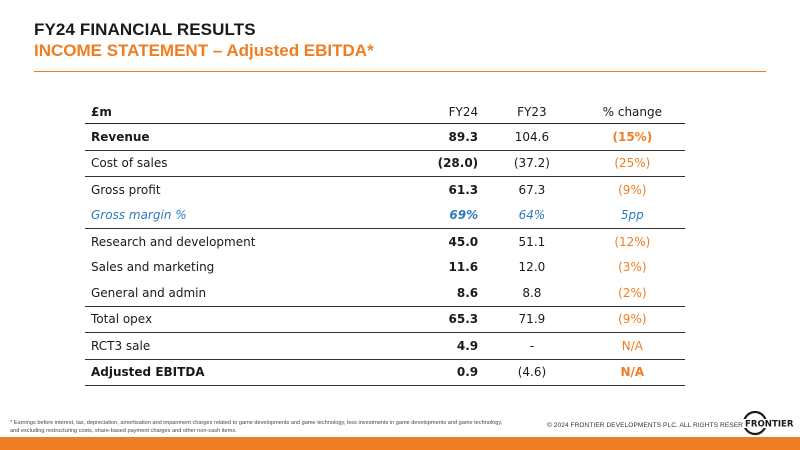 Image resolution: width=800 pixels, height=450 pixels. Describe the element at coordinates (385, 190) in the screenshot. I see `table-row-gross-profit: Gross profit 61.3 67.3 (9%)` at that location.